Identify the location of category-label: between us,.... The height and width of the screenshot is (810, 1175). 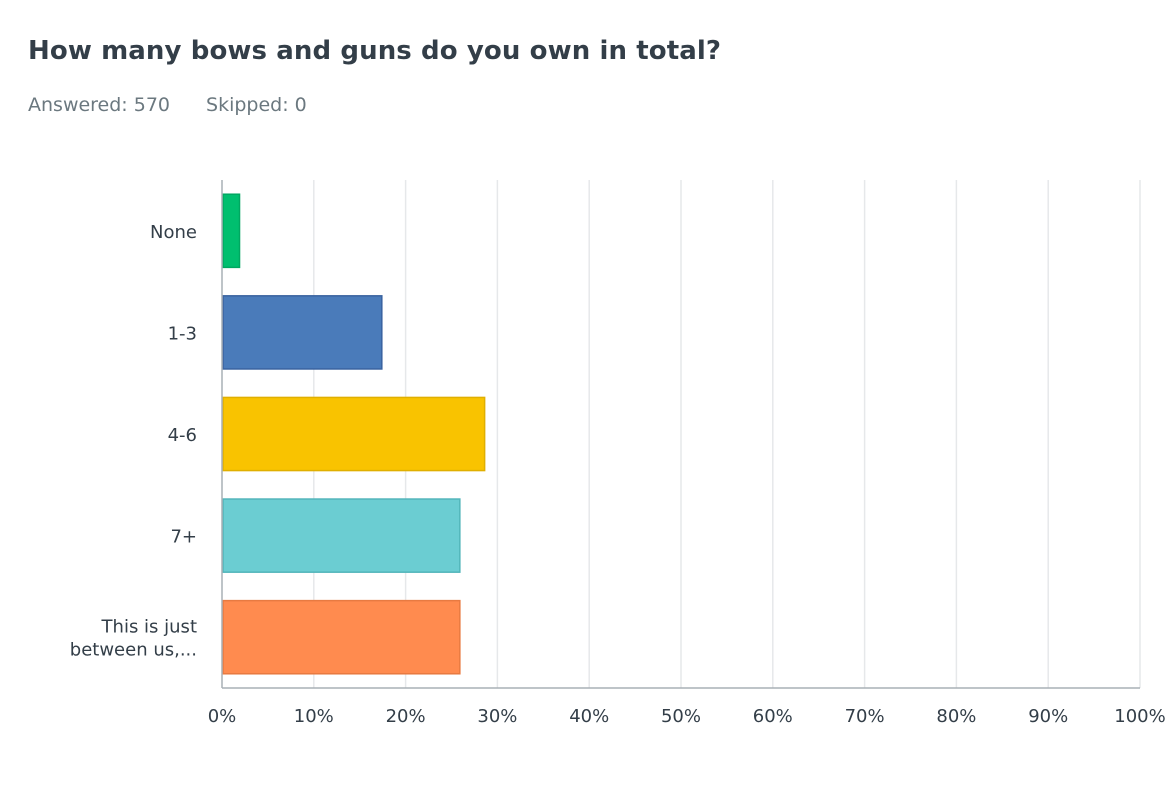
(133, 650).